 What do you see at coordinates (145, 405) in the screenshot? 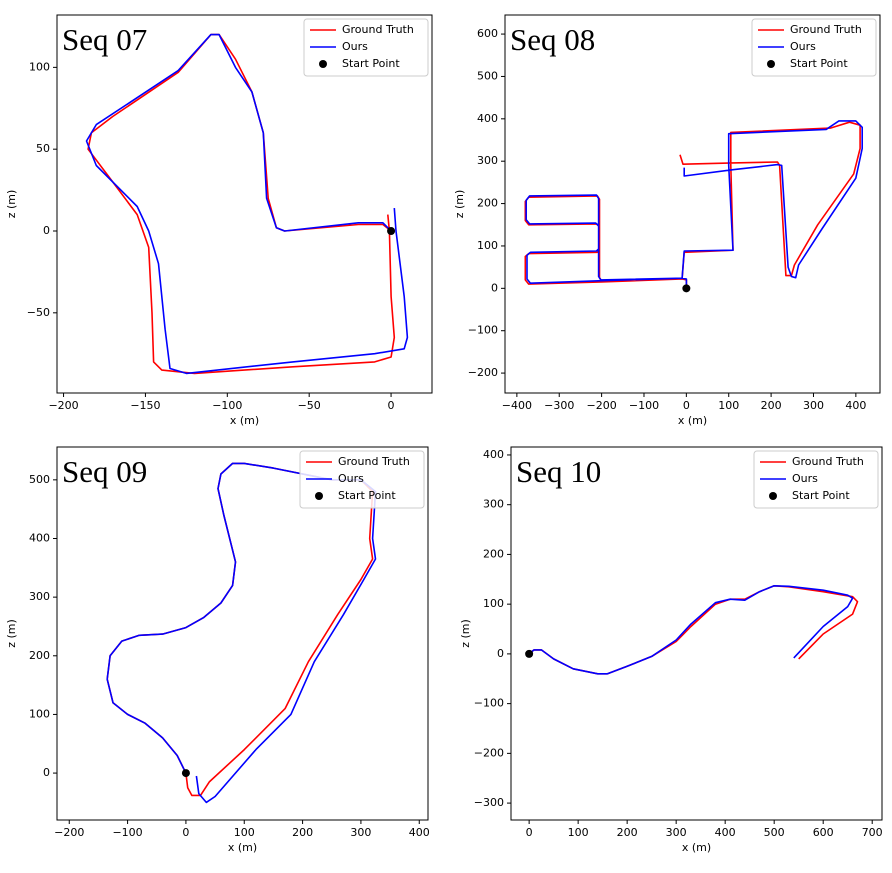
I see `x-tick-label: −150` at bounding box center [145, 405].